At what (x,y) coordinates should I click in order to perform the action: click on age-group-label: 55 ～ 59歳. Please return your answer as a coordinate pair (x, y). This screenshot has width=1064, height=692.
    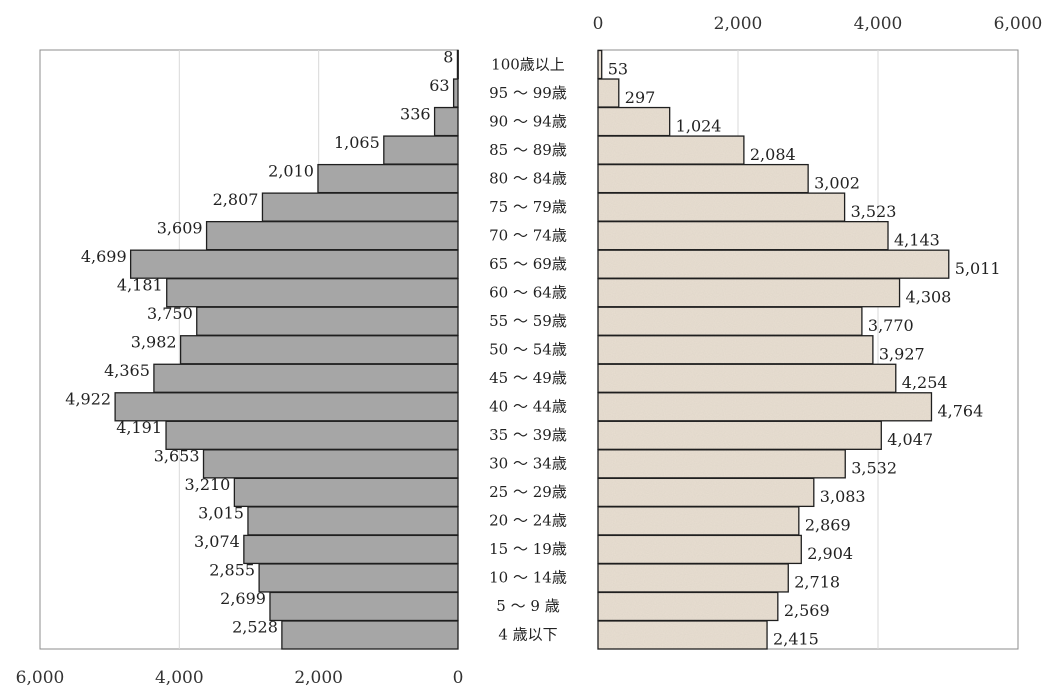
    Looking at the image, I should click on (528, 321).